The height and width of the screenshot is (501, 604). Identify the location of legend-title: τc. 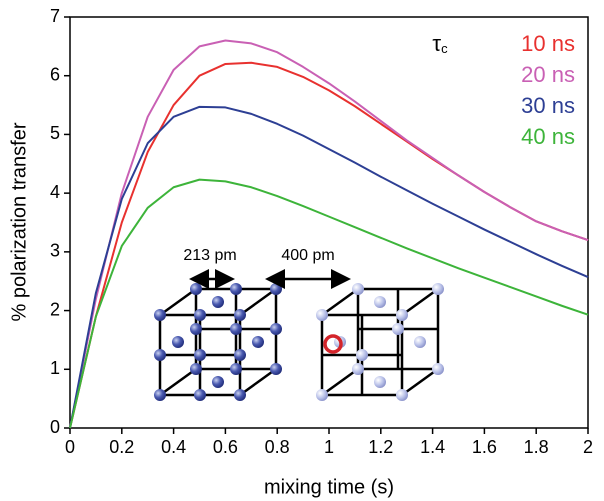
(440, 44).